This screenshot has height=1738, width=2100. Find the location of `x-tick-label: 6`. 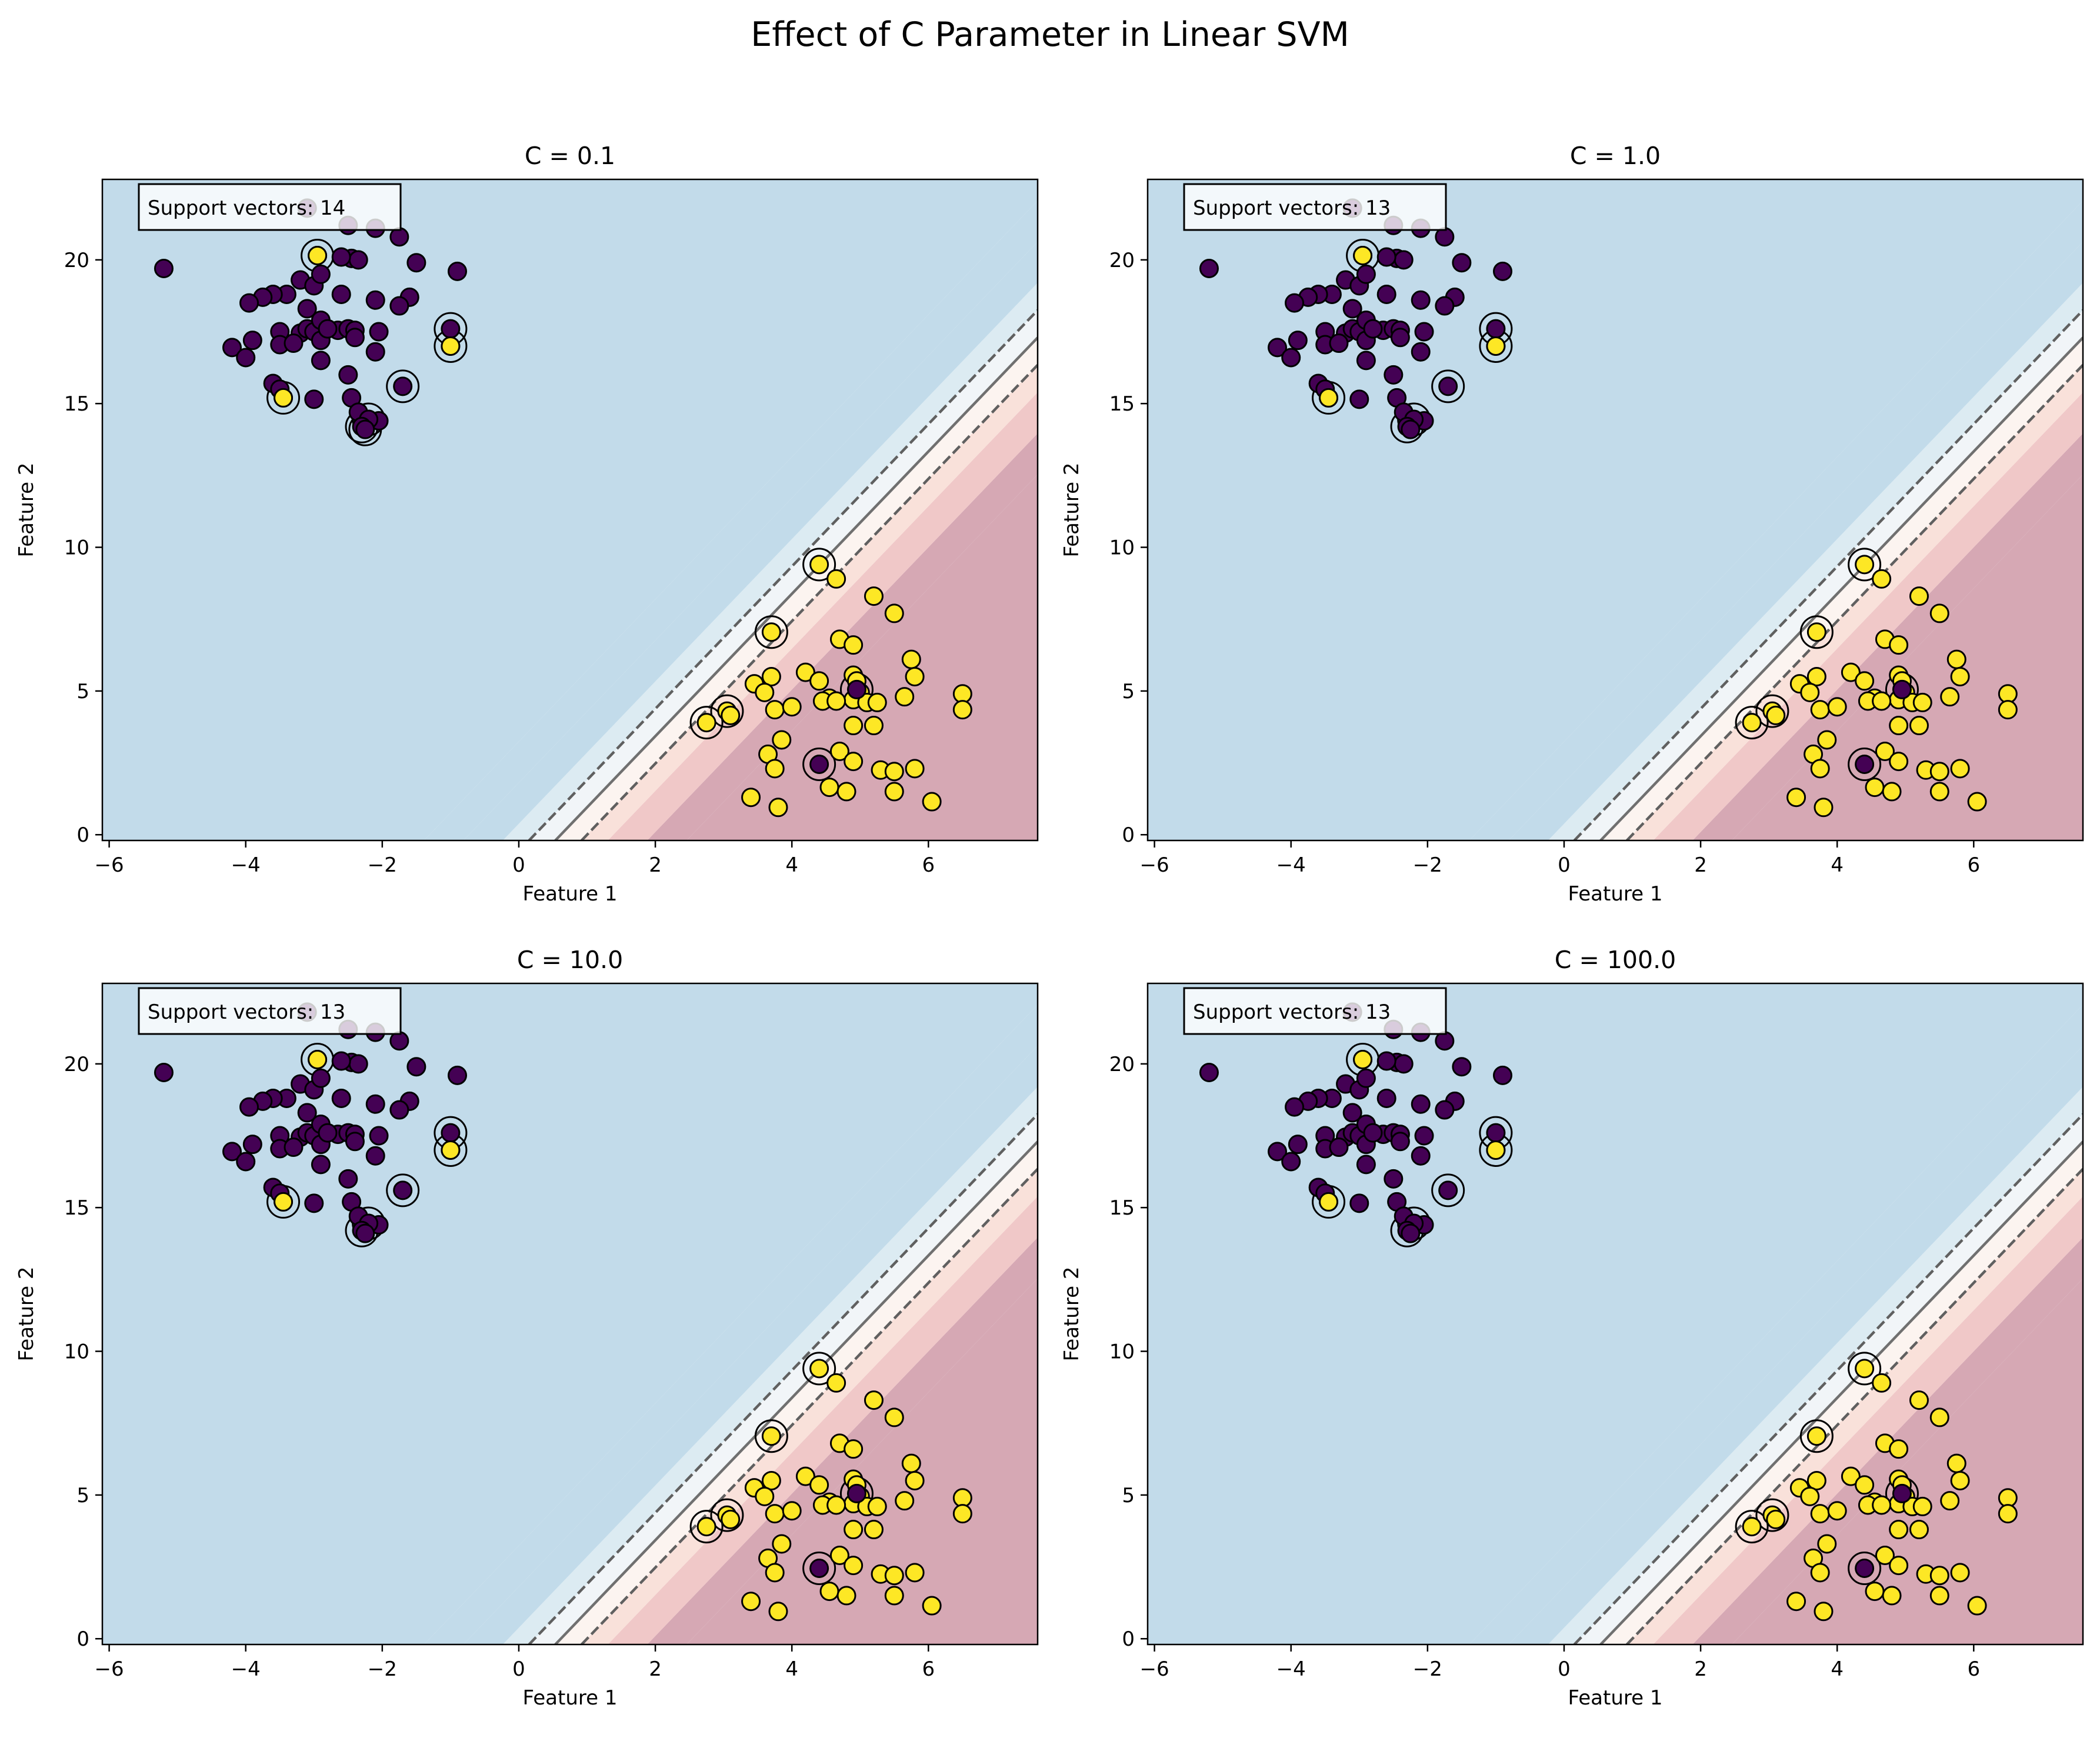

x-tick-label: 6 is located at coordinates (929, 865).